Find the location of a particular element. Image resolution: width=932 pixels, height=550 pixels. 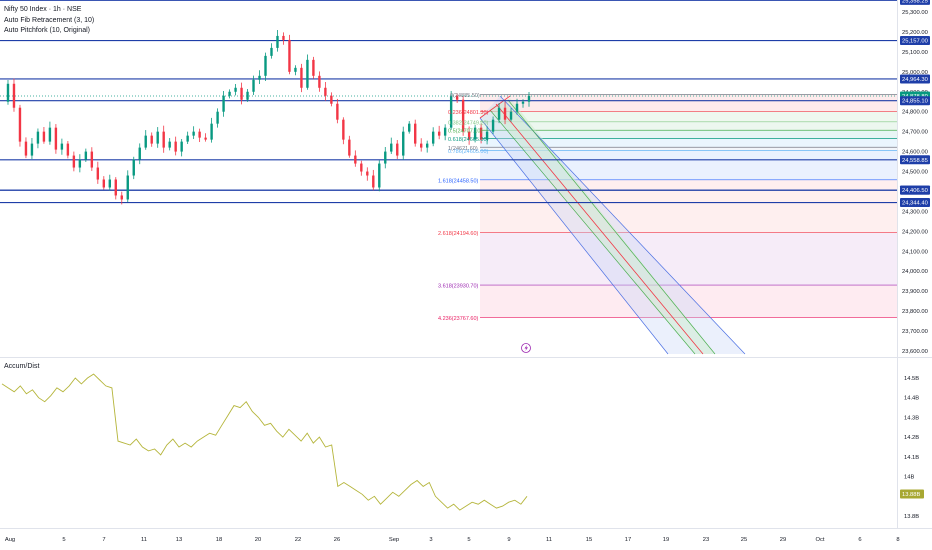

time-label: 7 is located at coordinates (103, 540).